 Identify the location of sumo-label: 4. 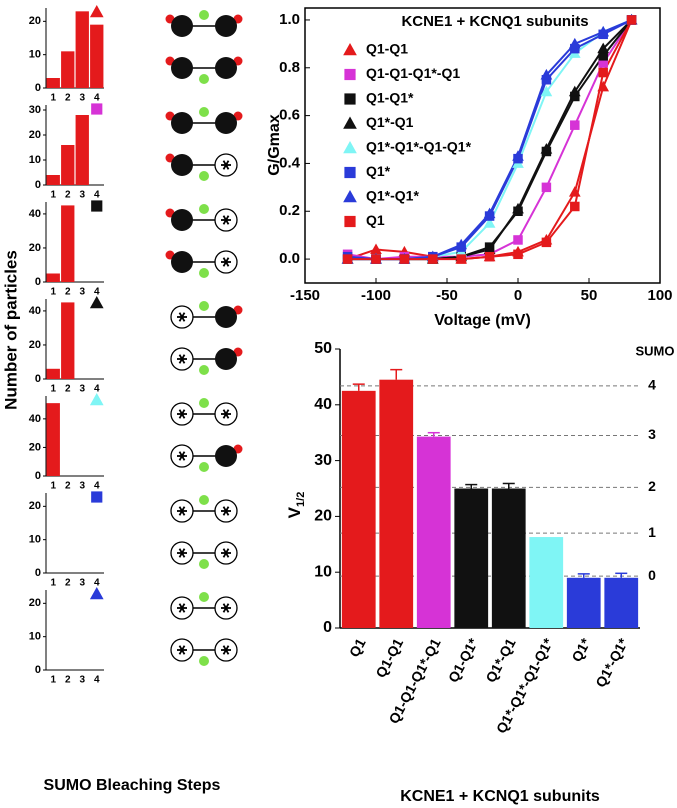
(652, 385).